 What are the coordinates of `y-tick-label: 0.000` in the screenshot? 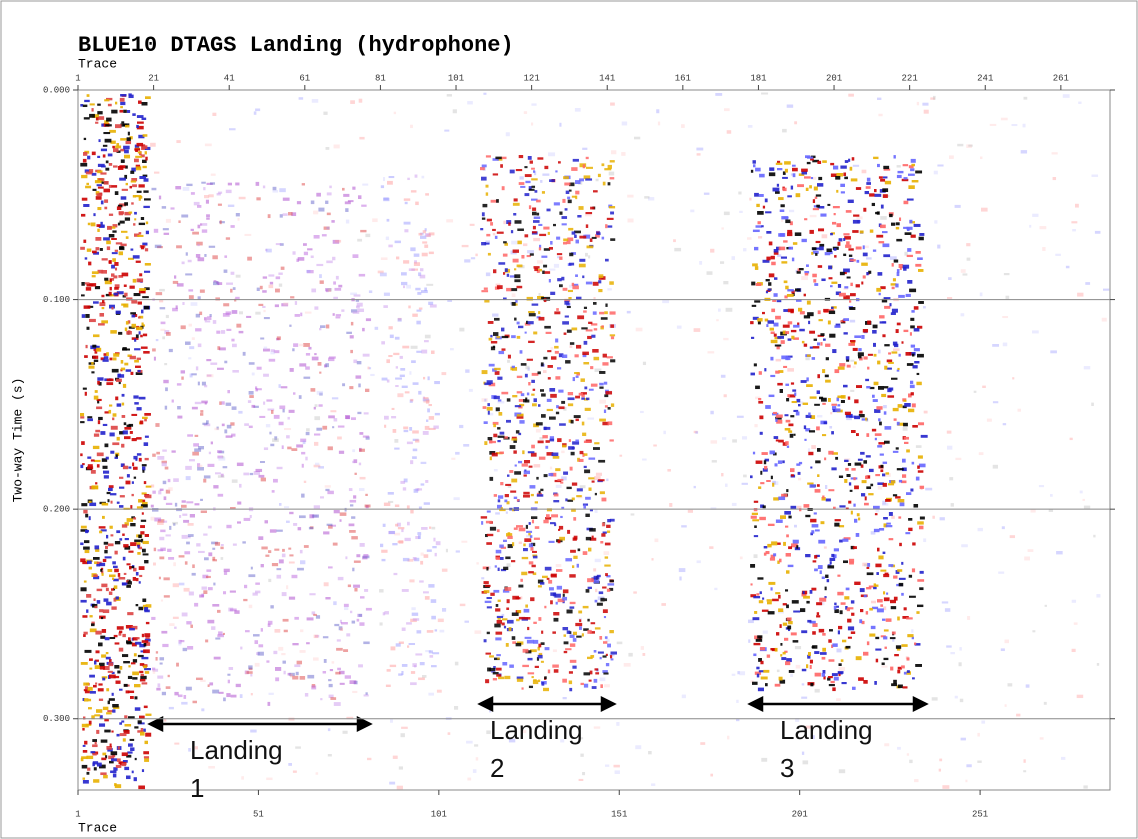 It's located at (56, 90).